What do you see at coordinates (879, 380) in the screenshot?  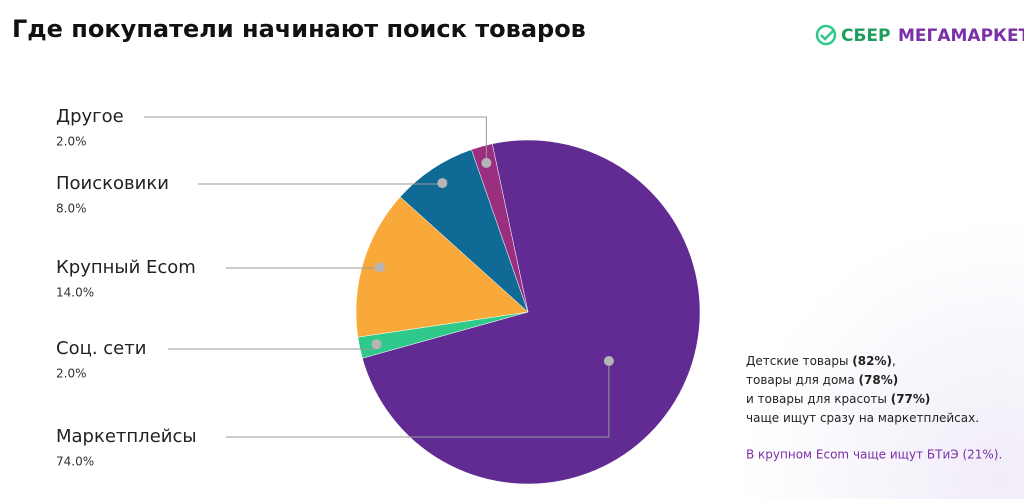 I see `annotation-part: (78%)` at bounding box center [879, 380].